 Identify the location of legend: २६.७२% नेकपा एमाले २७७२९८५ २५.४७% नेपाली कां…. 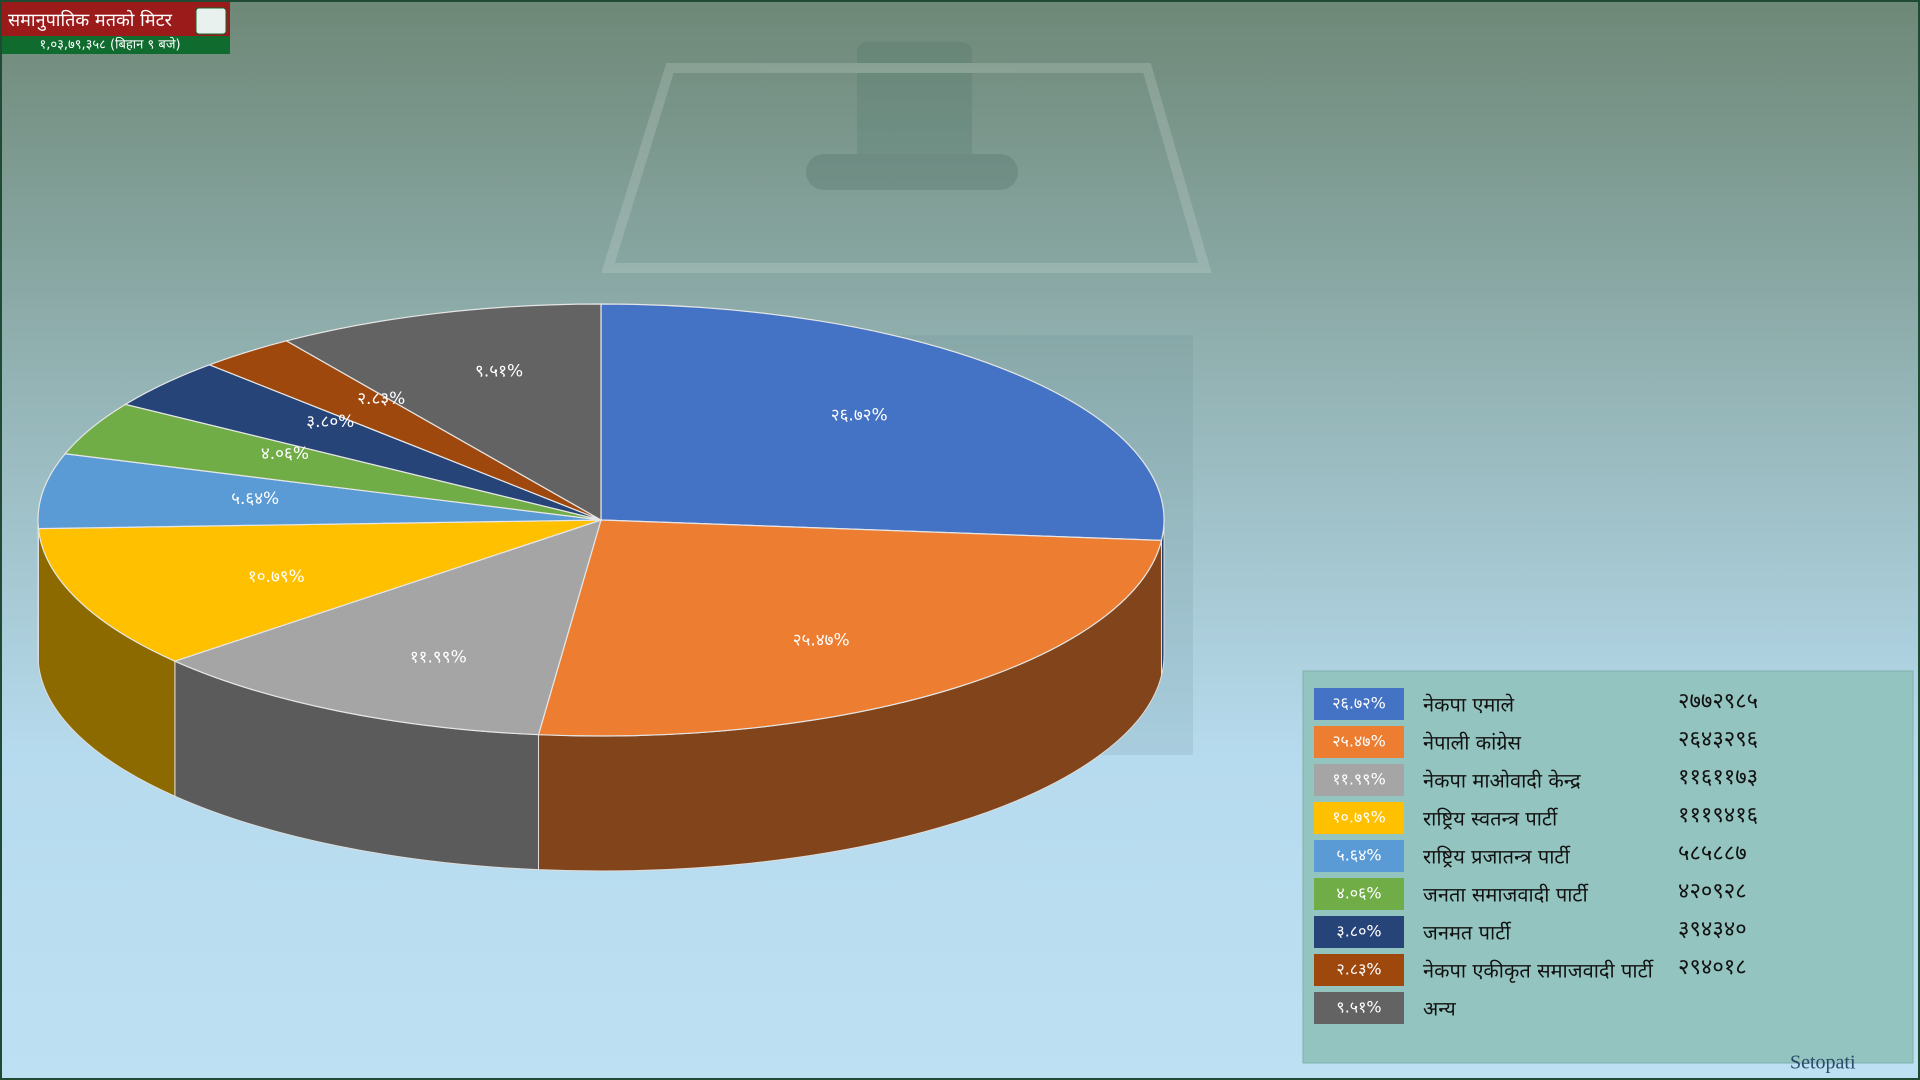
(1536, 856).